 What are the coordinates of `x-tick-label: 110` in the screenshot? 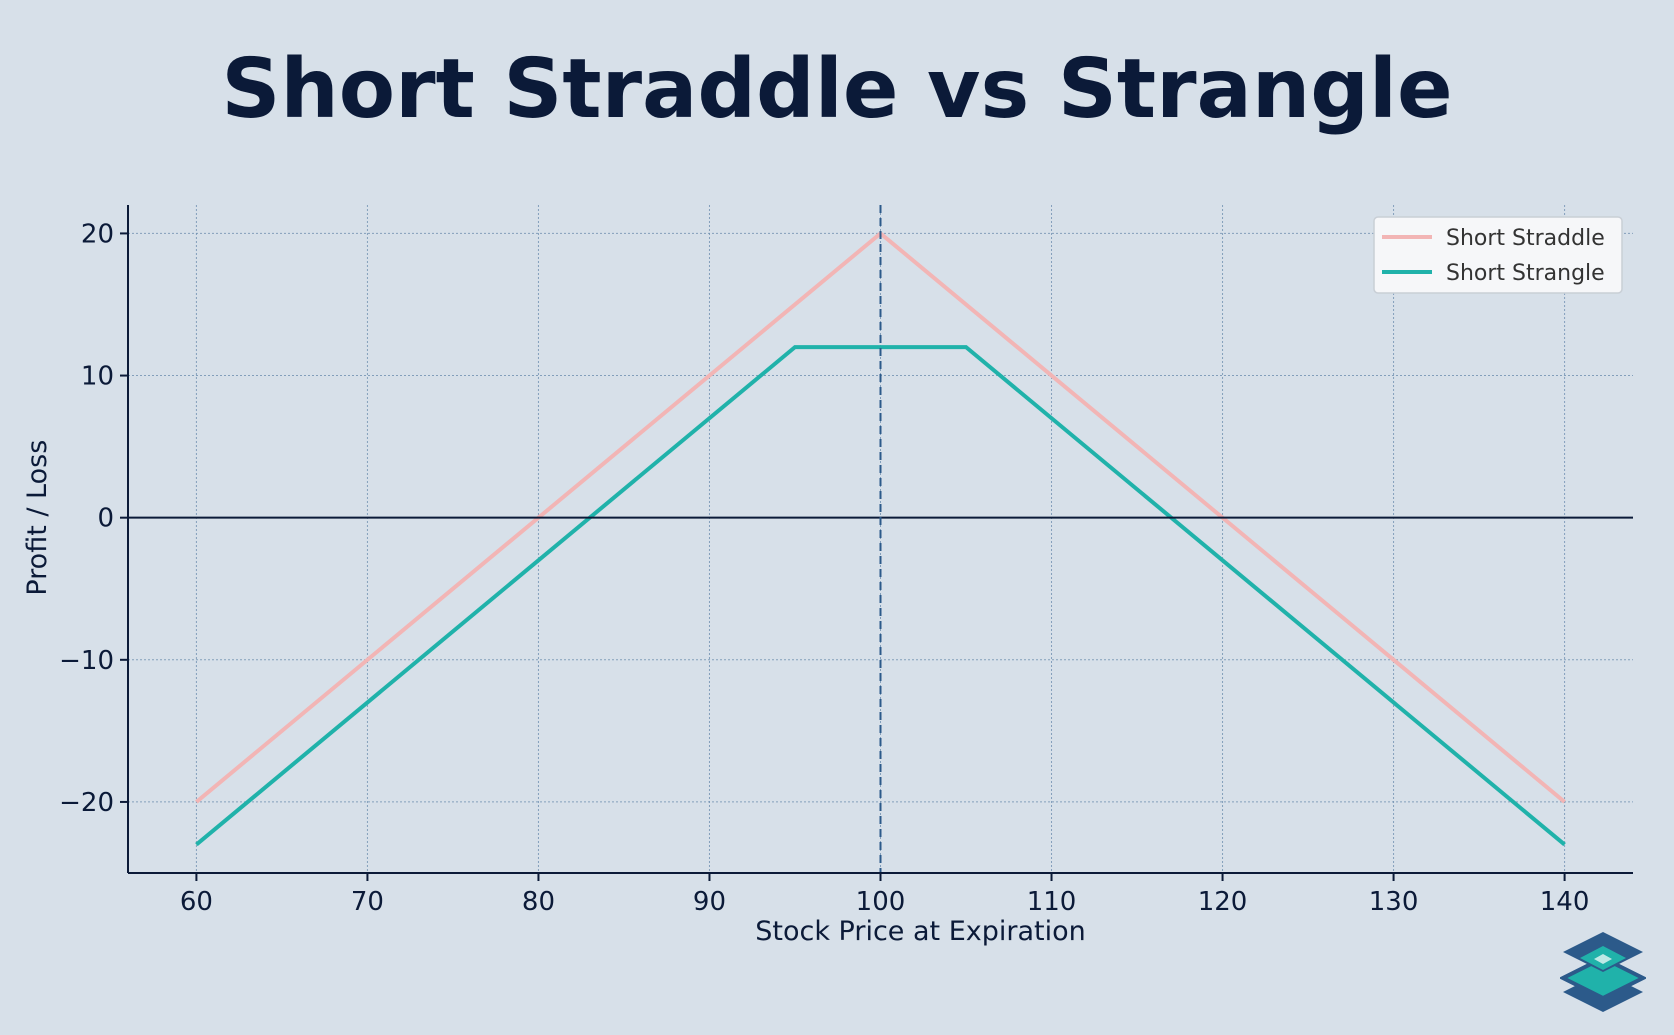 It's located at (1052, 902).